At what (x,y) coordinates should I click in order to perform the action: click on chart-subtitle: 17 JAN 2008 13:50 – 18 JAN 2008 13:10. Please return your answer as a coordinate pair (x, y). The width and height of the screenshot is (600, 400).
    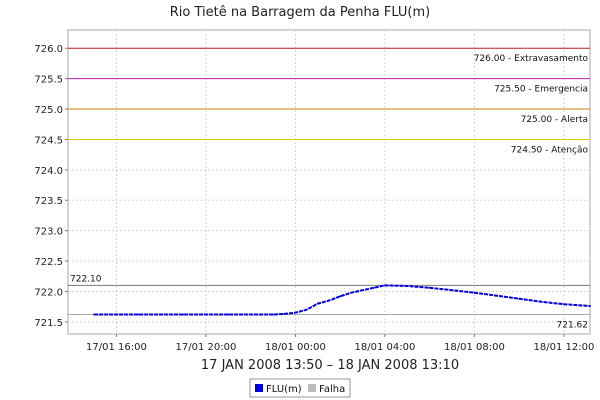
    Looking at the image, I should click on (330, 365).